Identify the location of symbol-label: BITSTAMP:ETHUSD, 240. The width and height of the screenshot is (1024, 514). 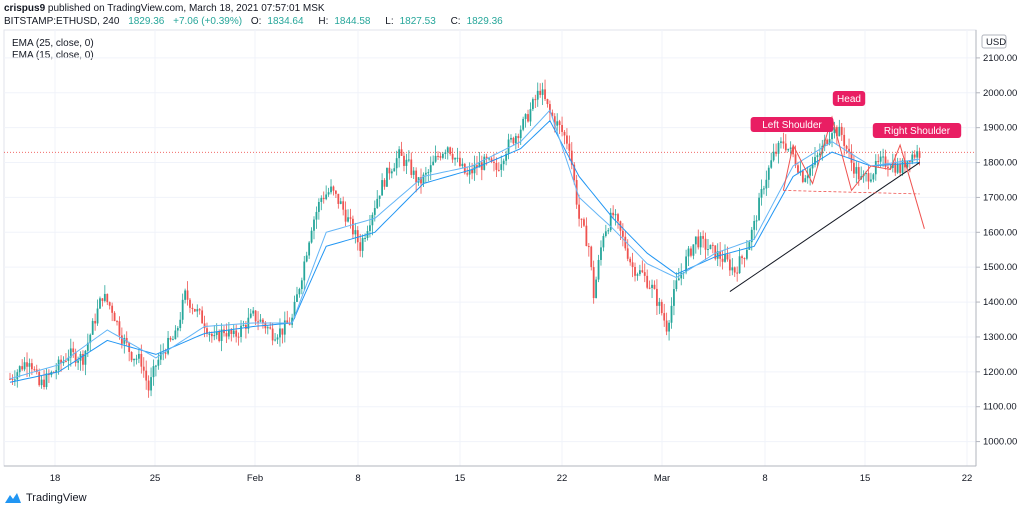
(62, 21).